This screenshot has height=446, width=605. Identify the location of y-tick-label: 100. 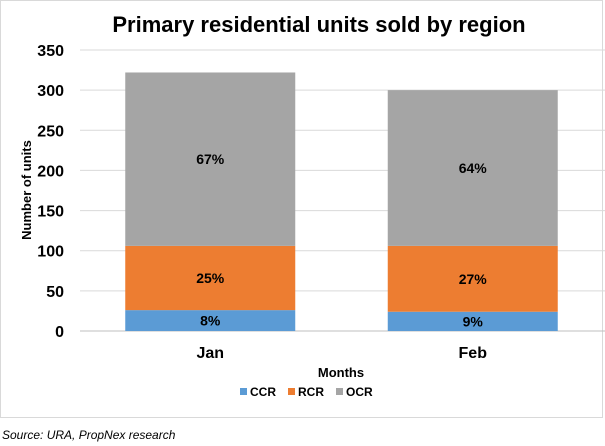
(50, 252).